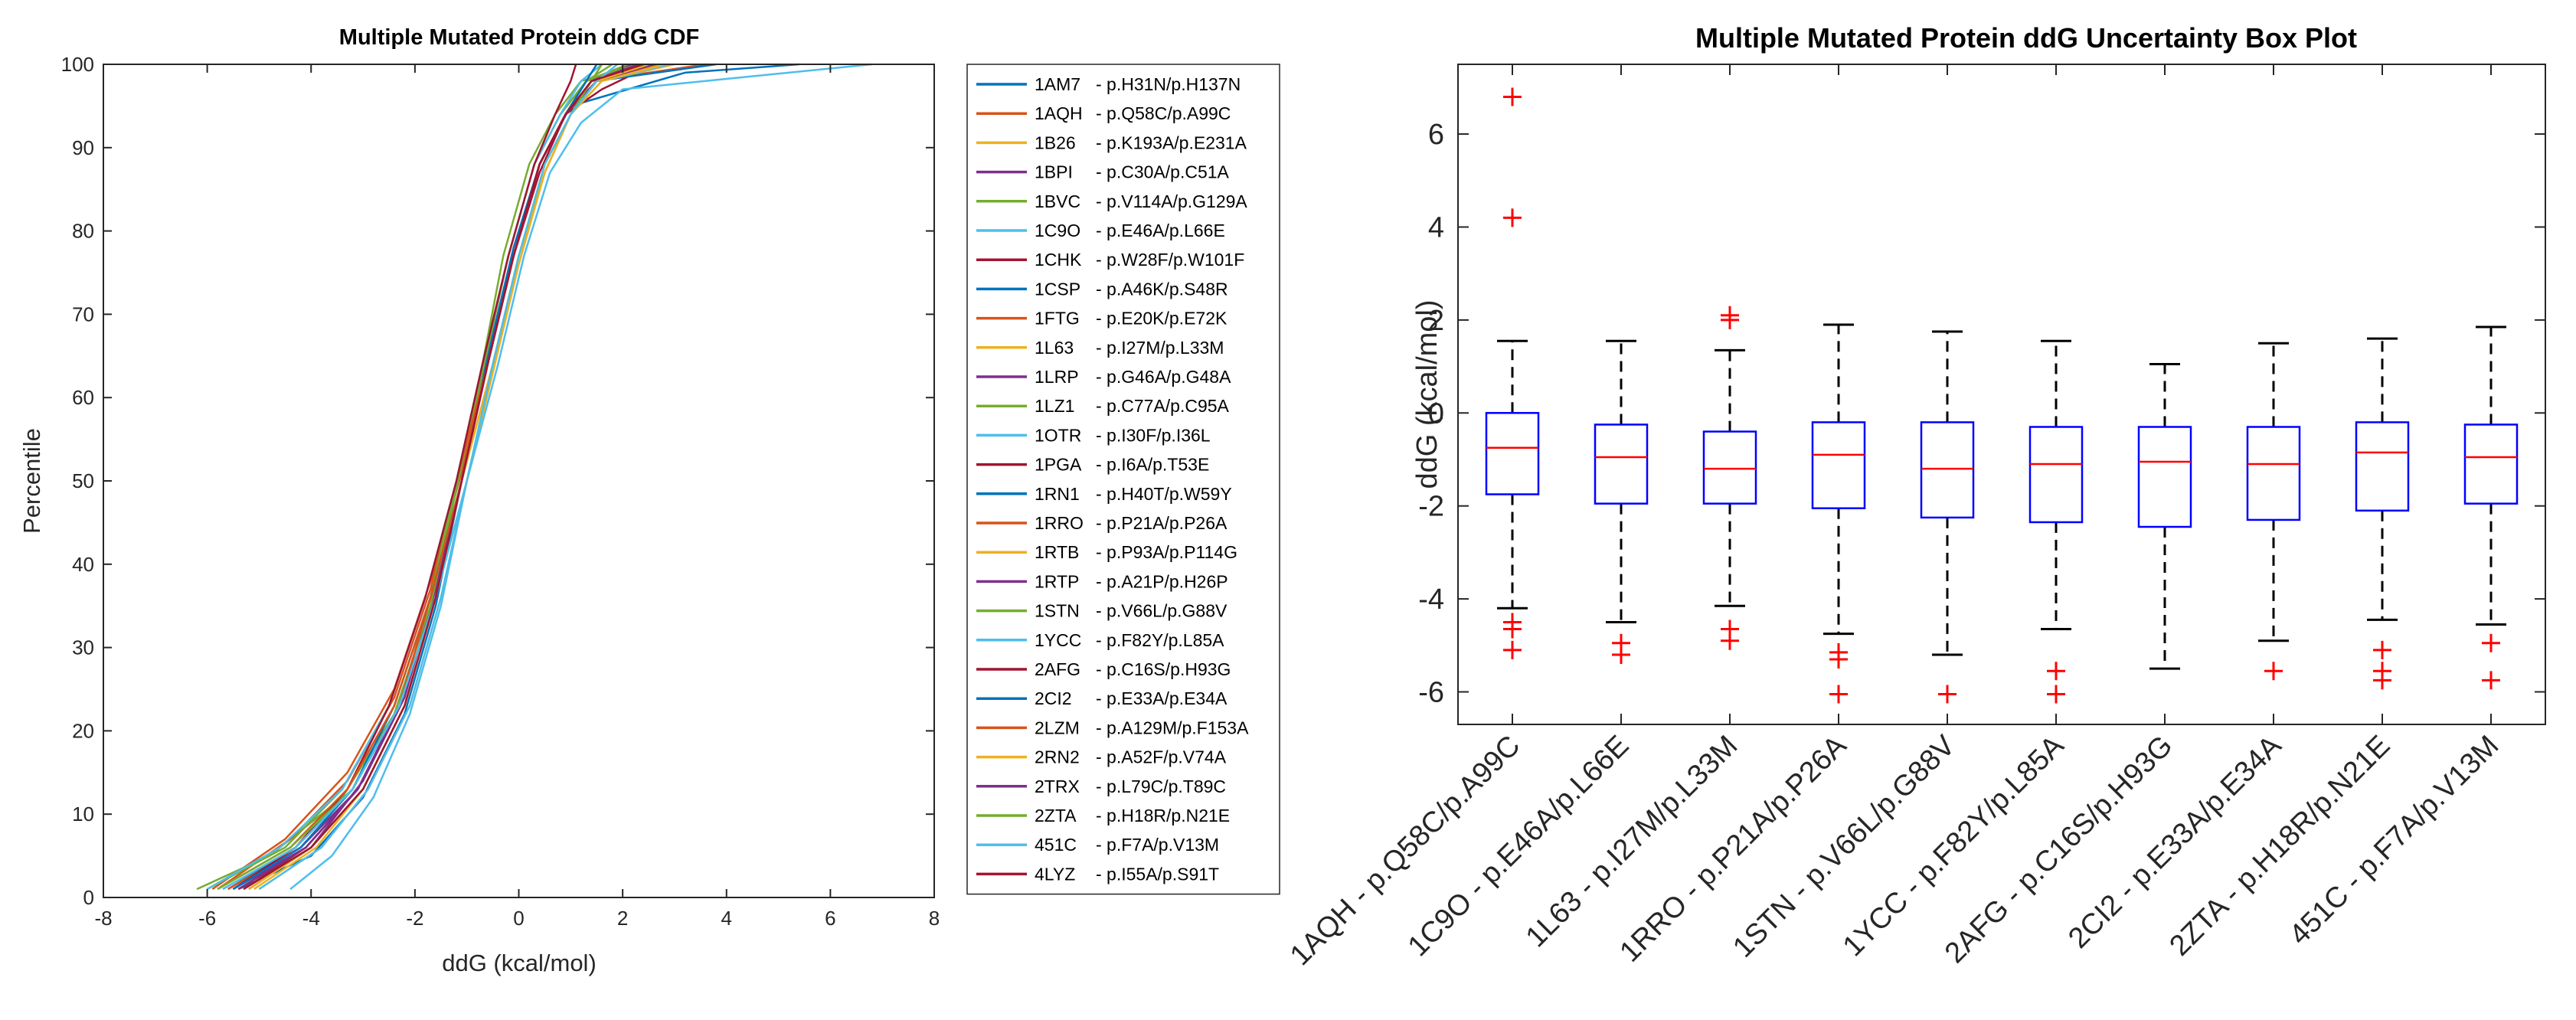 This screenshot has width=2576, height=1020. What do you see at coordinates (414, 918) in the screenshot?
I see `cdf-x-tick-label: -2` at bounding box center [414, 918].